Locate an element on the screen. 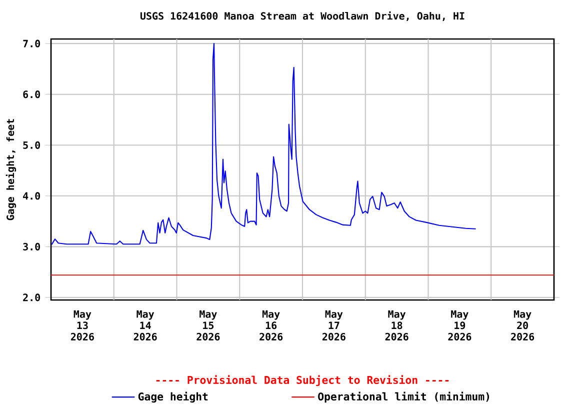 This screenshot has height=408, width=576. x-tick-label: May 14 2026 is located at coordinates (145, 325).